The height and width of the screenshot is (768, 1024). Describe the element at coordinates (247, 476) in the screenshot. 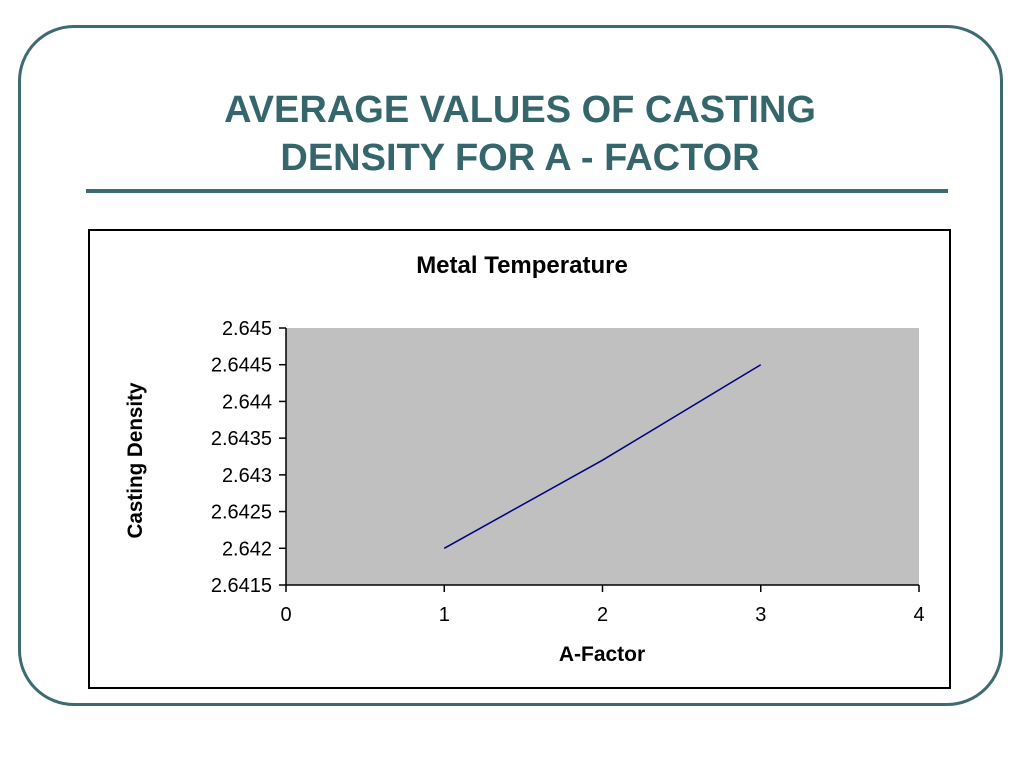

I see `y-tick-label: 2.643` at that location.